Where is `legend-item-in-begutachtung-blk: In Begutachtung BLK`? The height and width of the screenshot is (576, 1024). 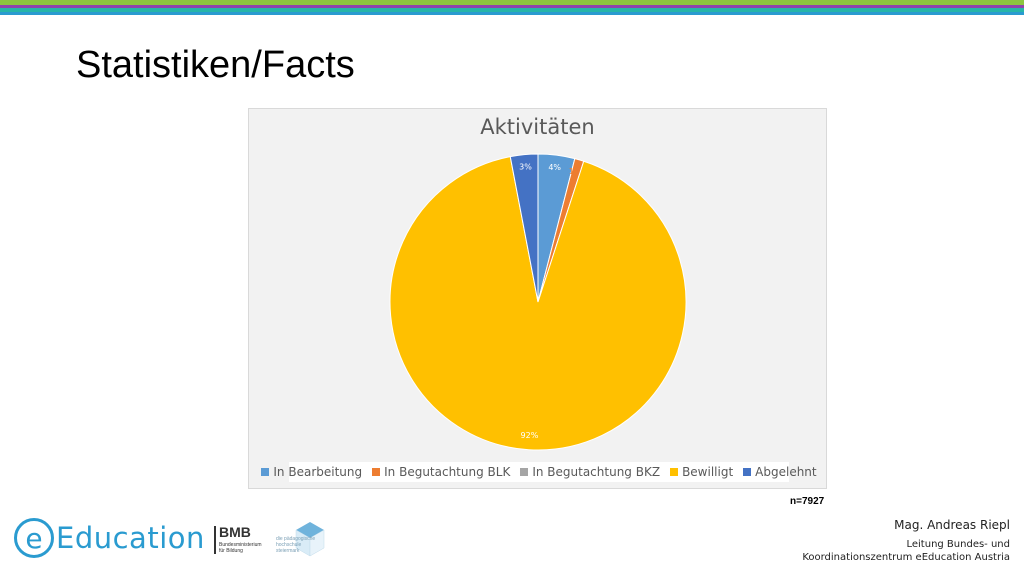
legend-item-in-begutachtung-blk: In Begutachtung BLK is located at coordinates (441, 472).